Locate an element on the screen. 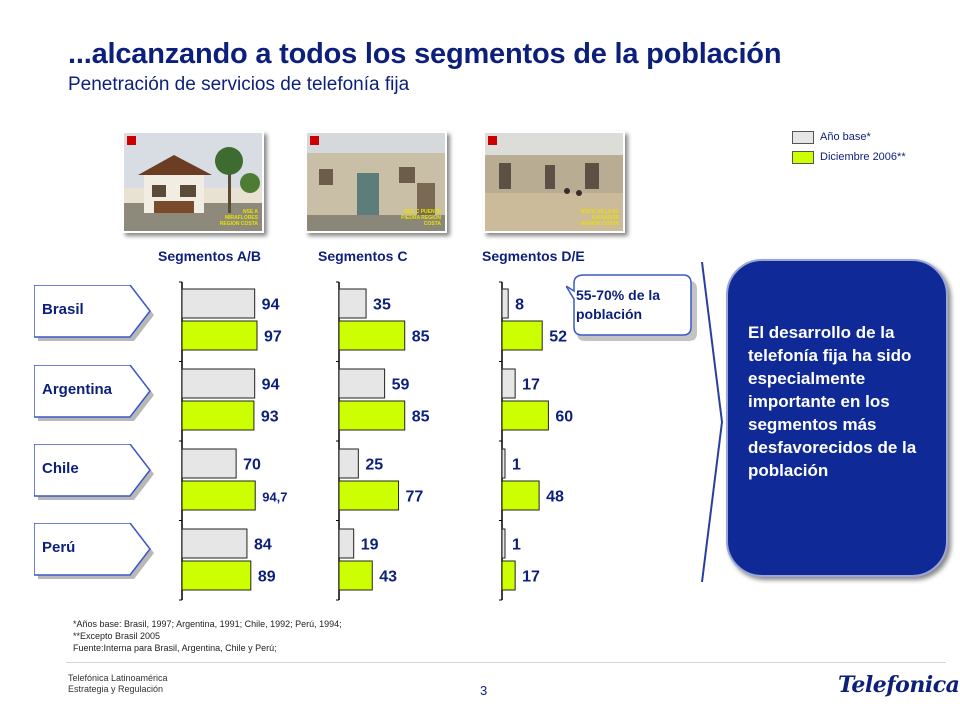  callout-bubble-shape is located at coordinates (631, 307).